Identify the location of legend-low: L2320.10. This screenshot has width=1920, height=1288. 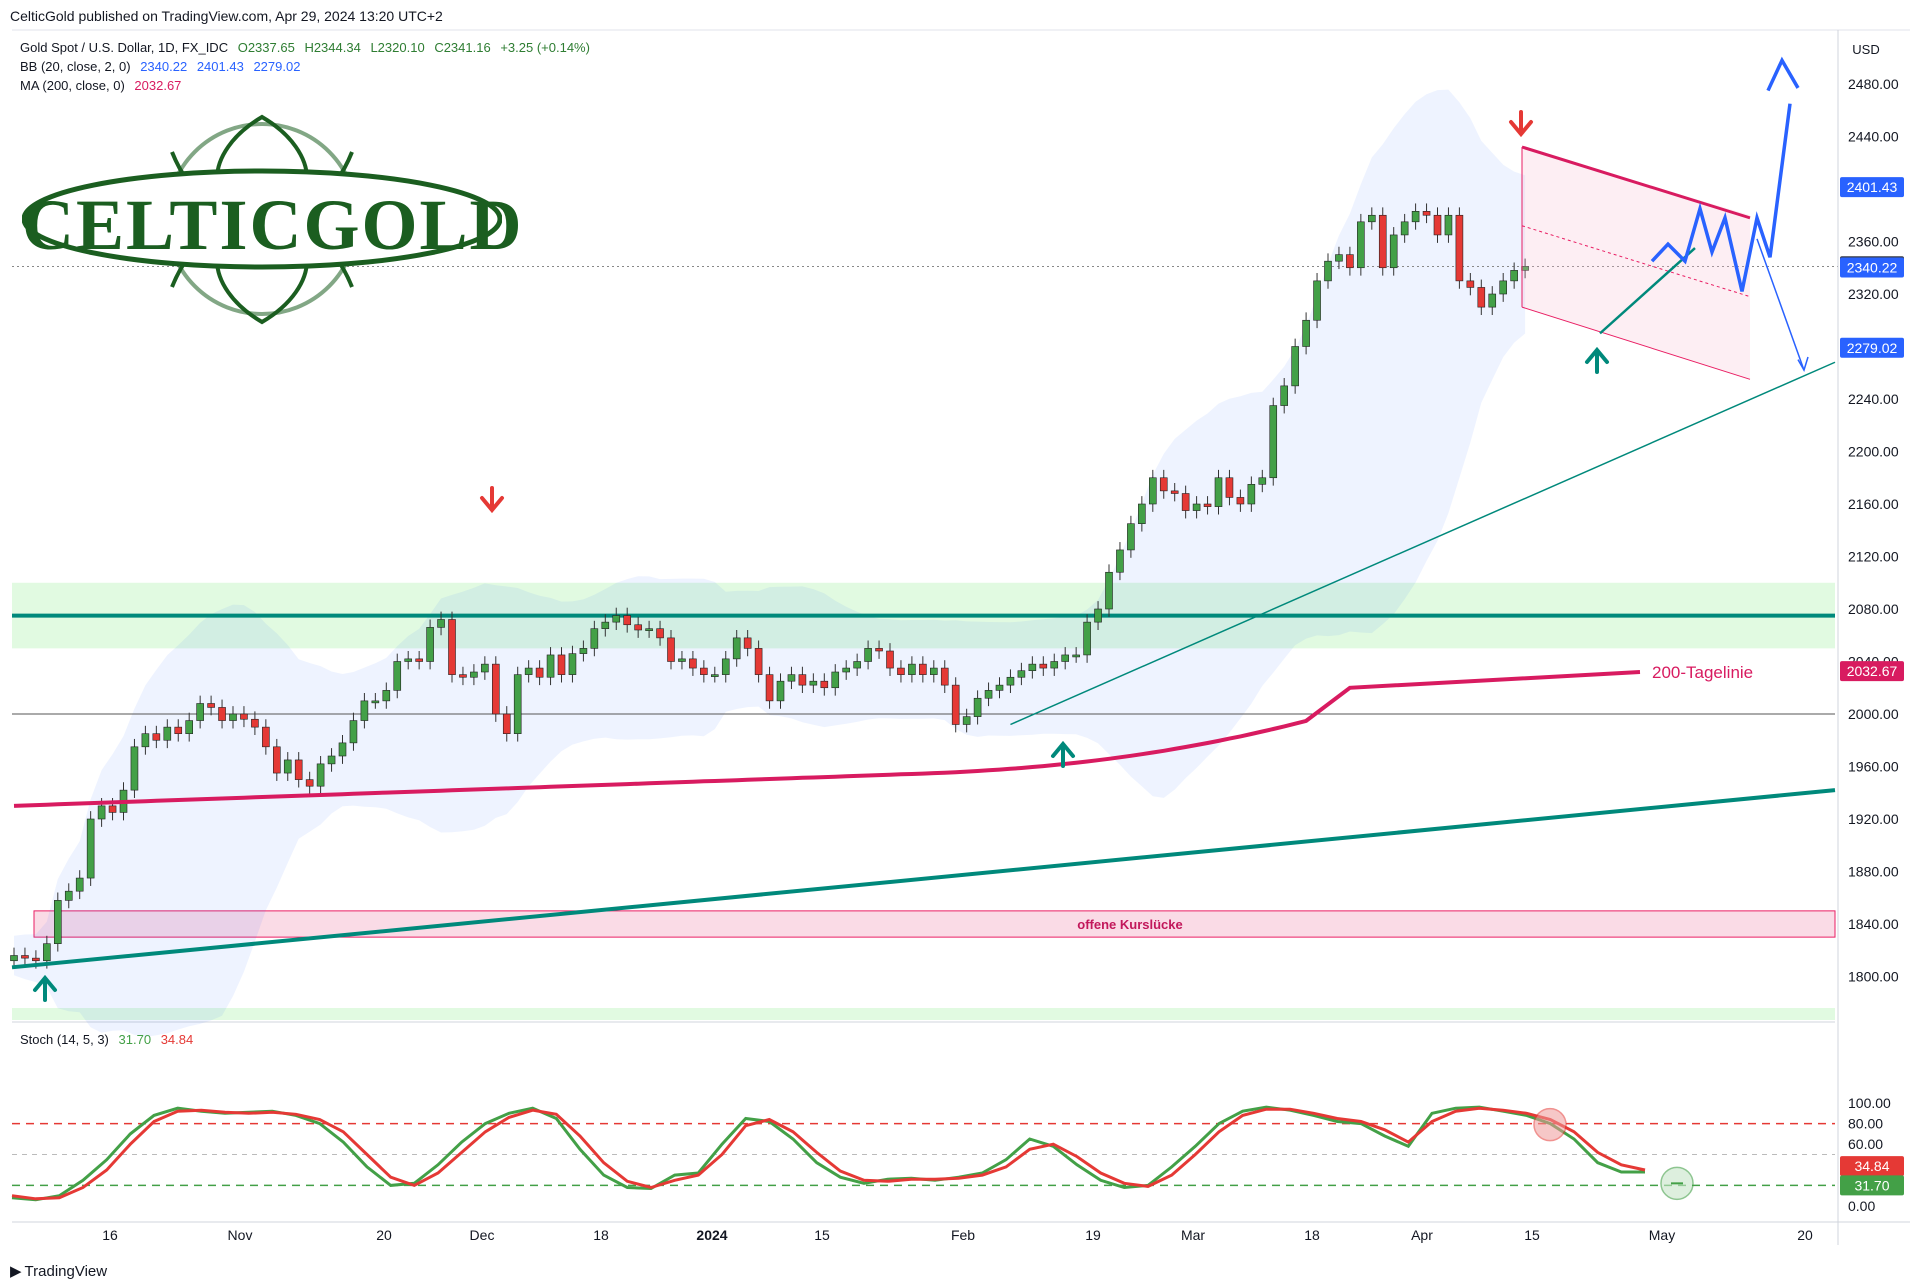
(397, 47).